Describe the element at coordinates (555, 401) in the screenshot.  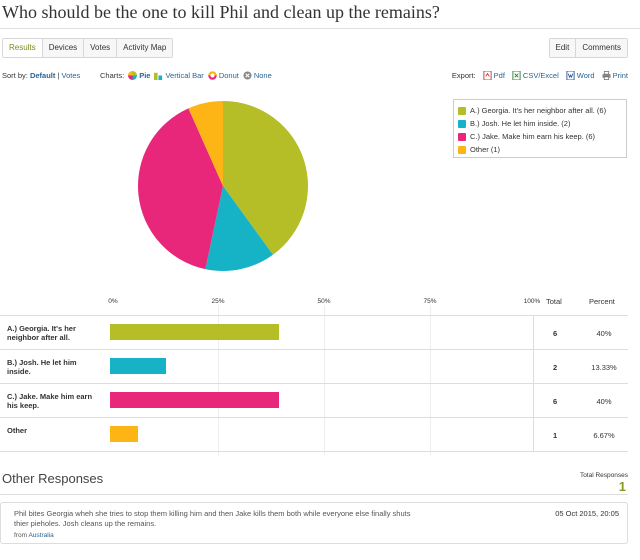
I see `answer-total: 6` at that location.